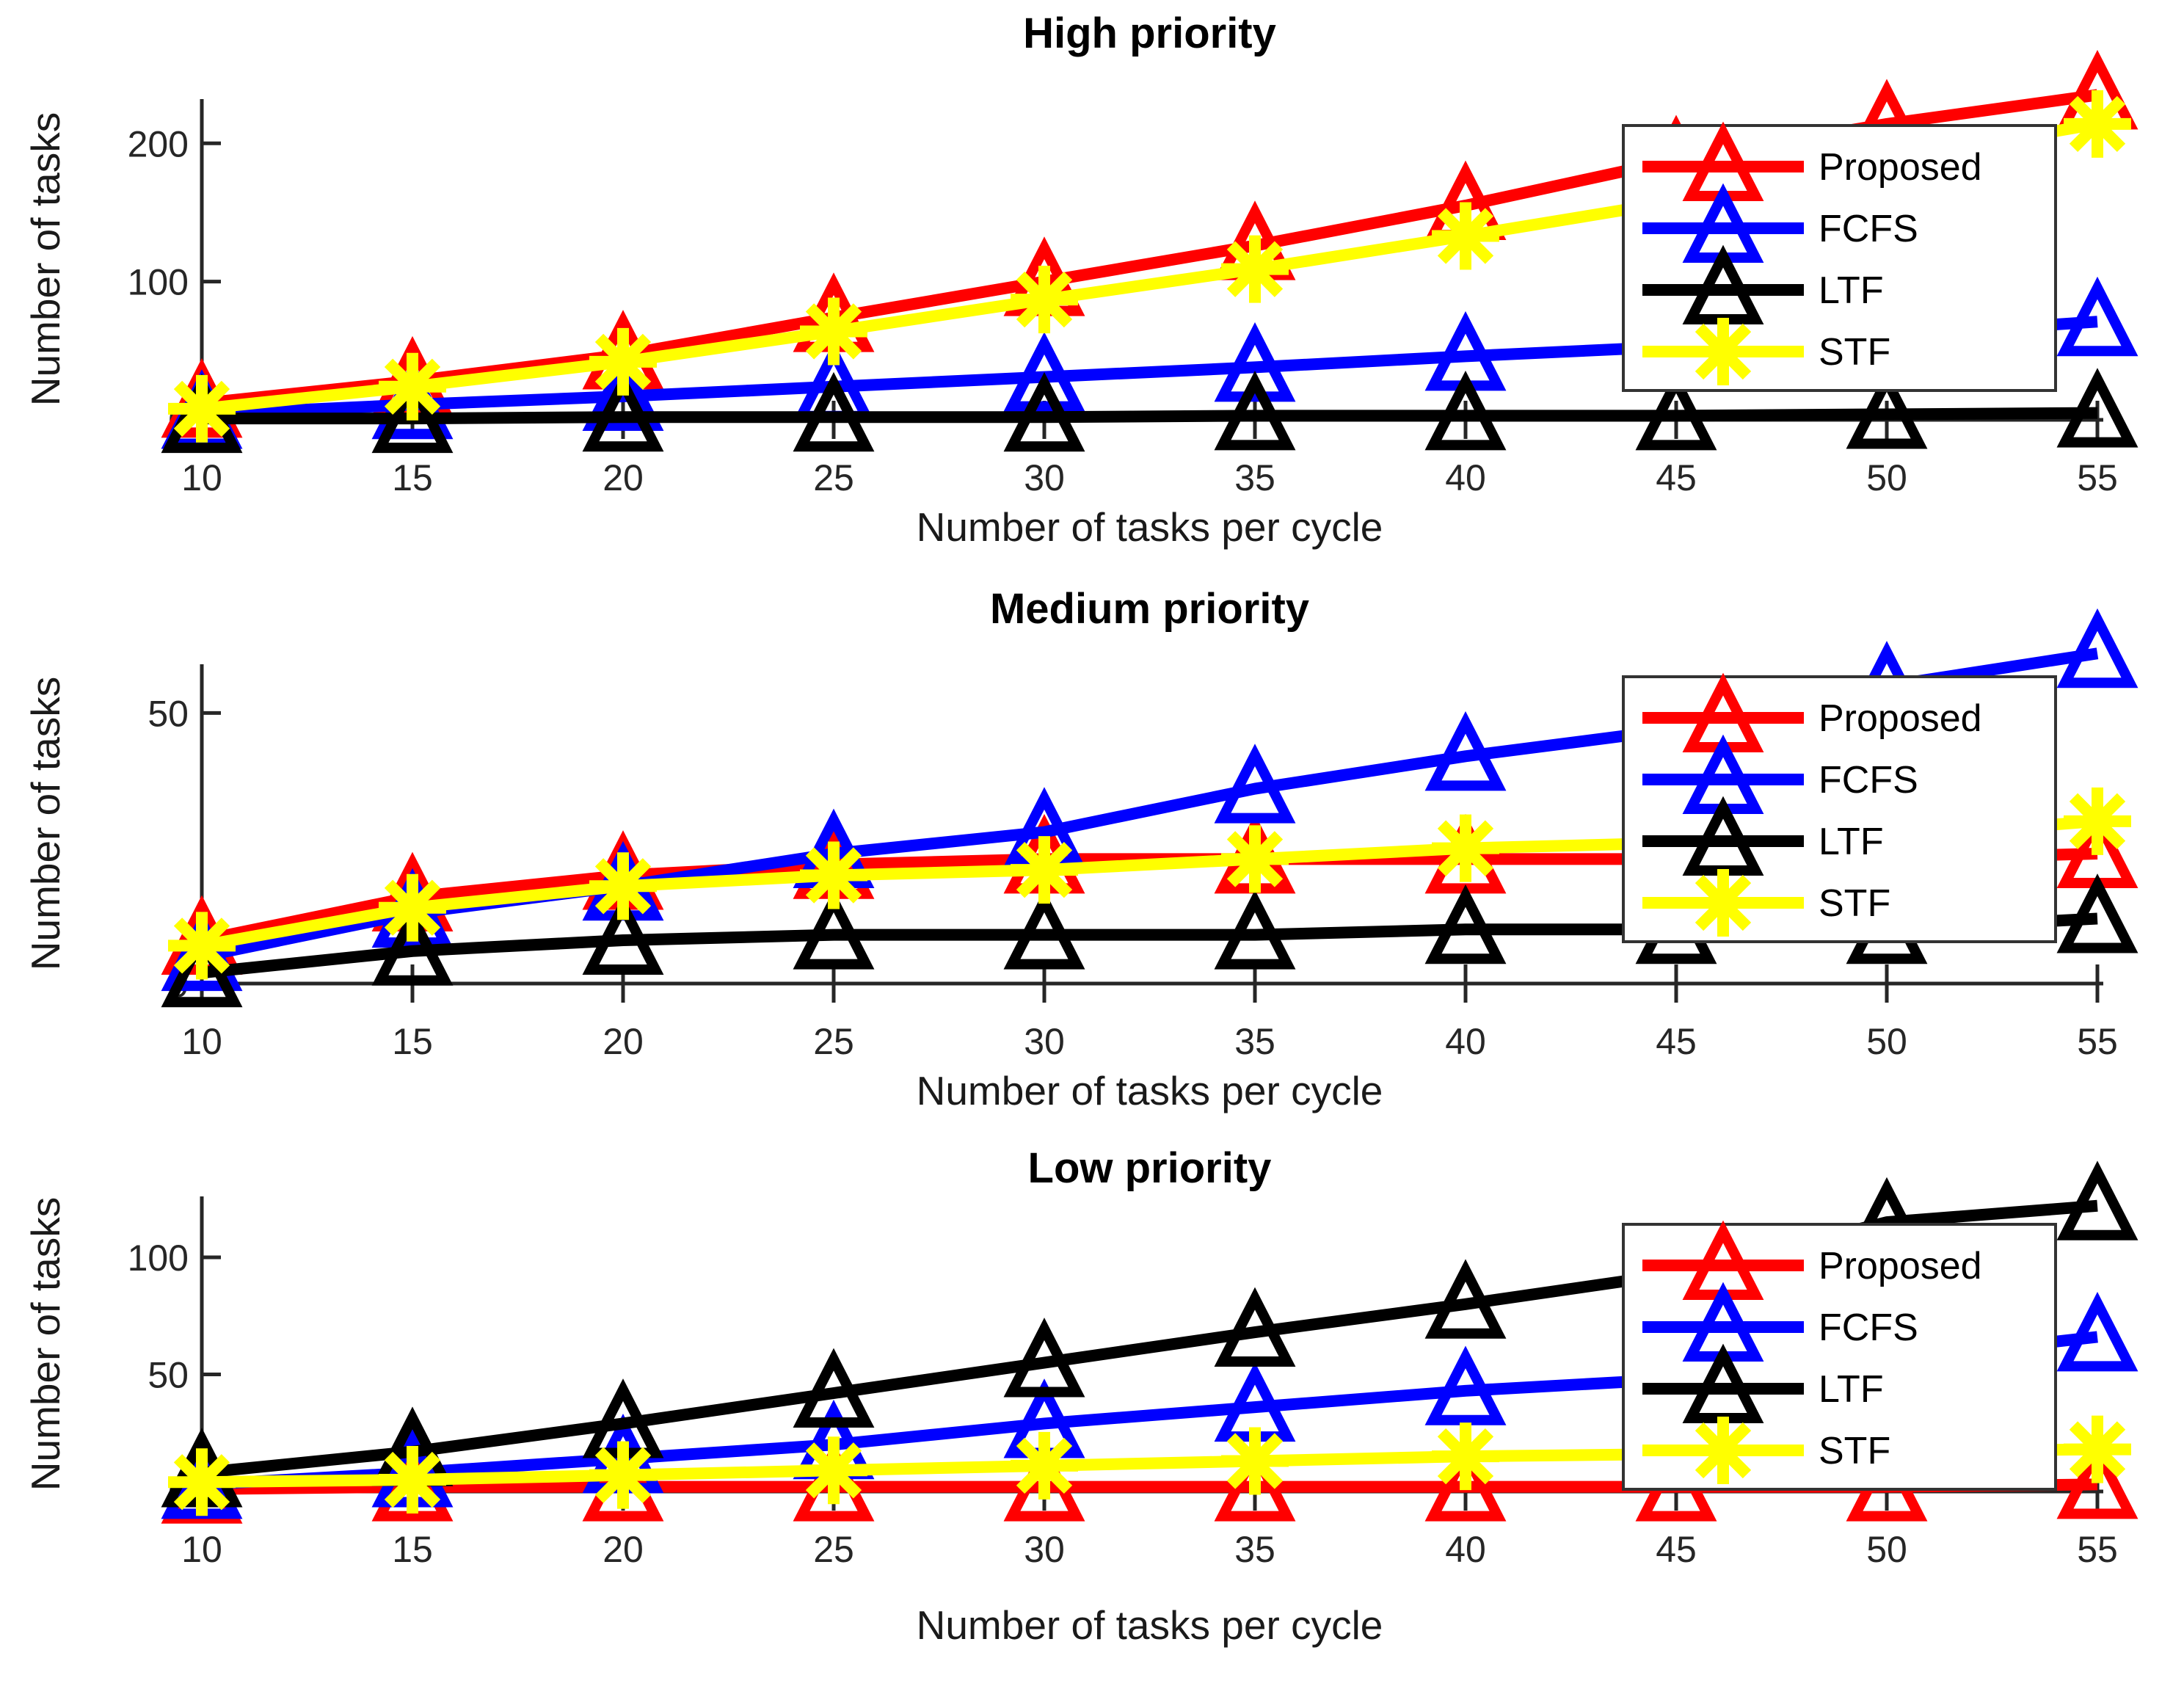 This screenshot has height=1697, width=2184. What do you see at coordinates (1149, 1168) in the screenshot?
I see `subplot-3-title: Low priority` at bounding box center [1149, 1168].